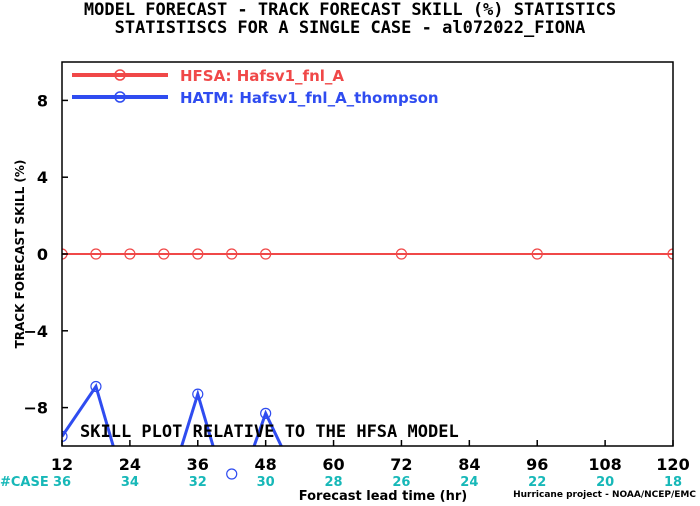  Describe the element at coordinates (334, 482) in the screenshot. I see `case-count: 28` at that location.